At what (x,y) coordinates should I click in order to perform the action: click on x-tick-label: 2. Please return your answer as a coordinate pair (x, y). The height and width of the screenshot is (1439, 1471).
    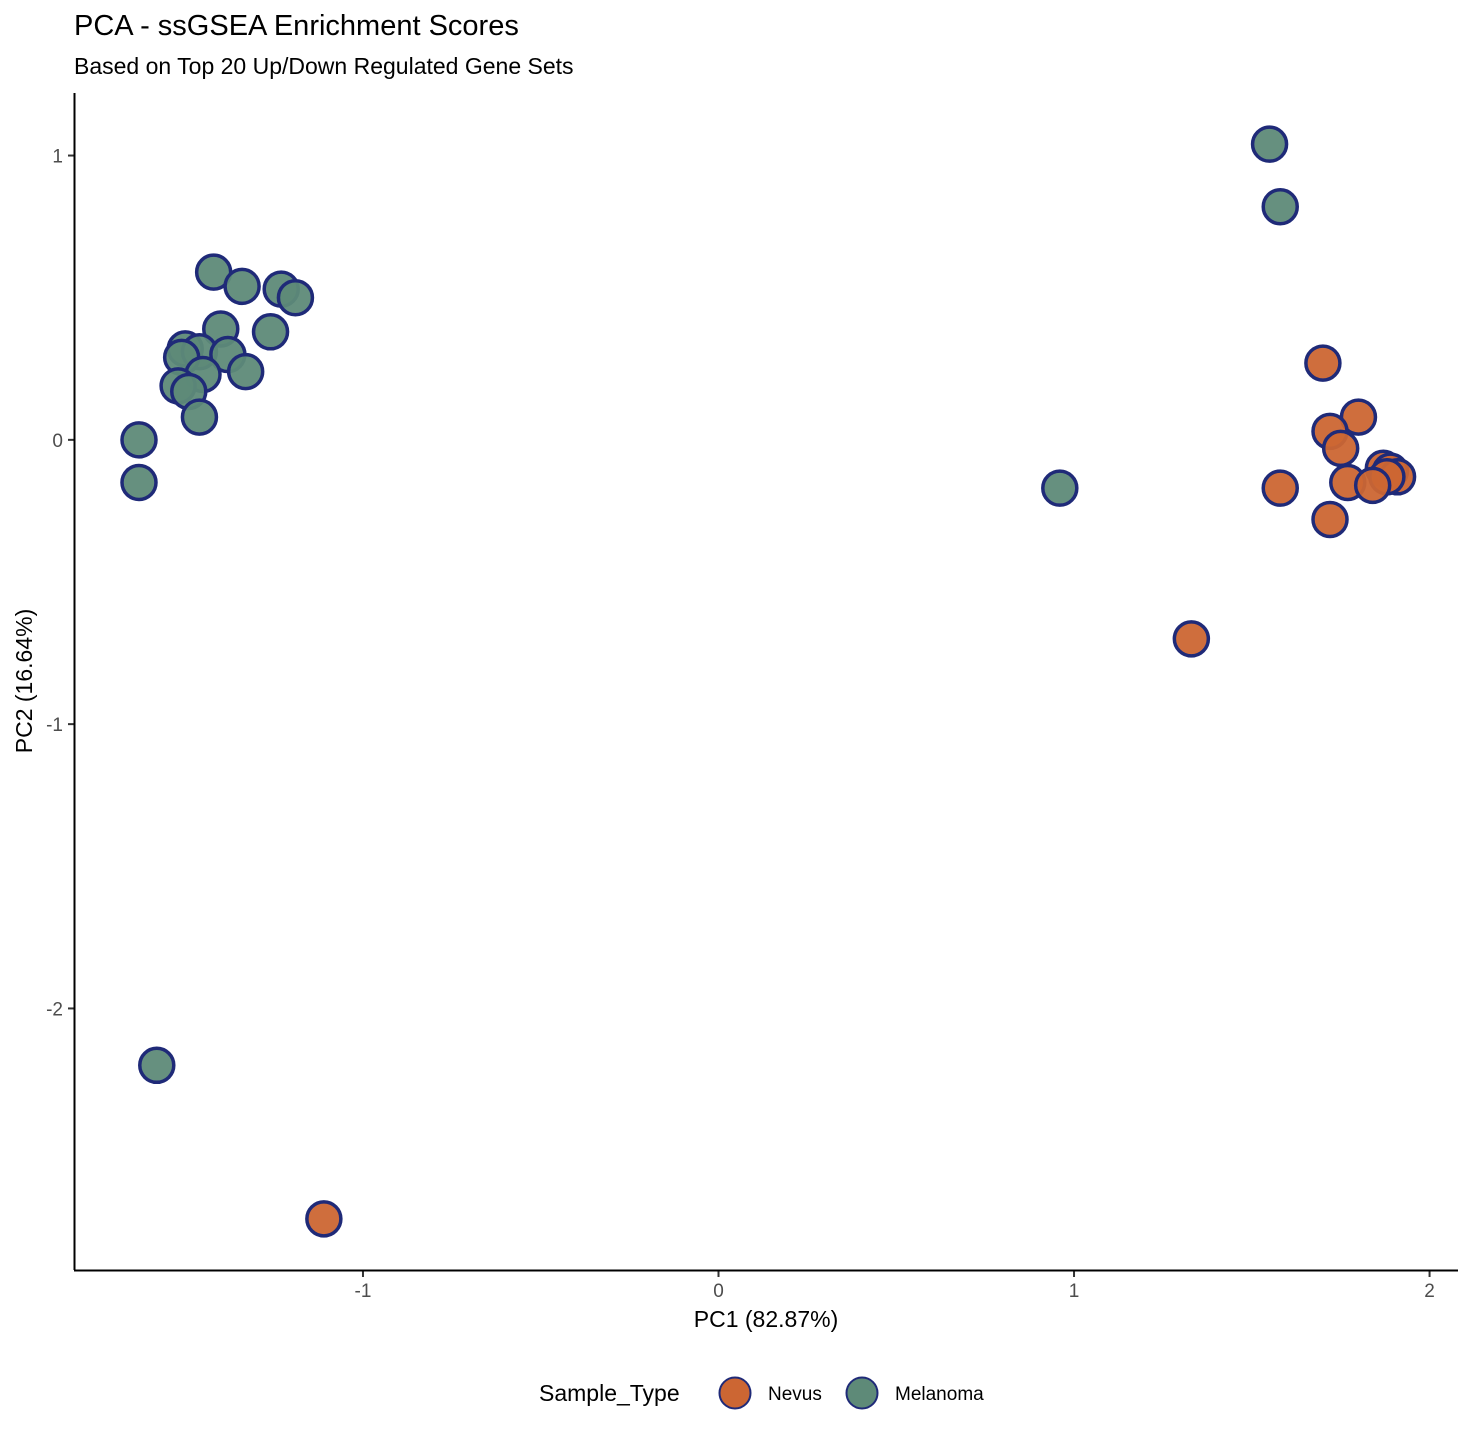
    Looking at the image, I should click on (1429, 1291).